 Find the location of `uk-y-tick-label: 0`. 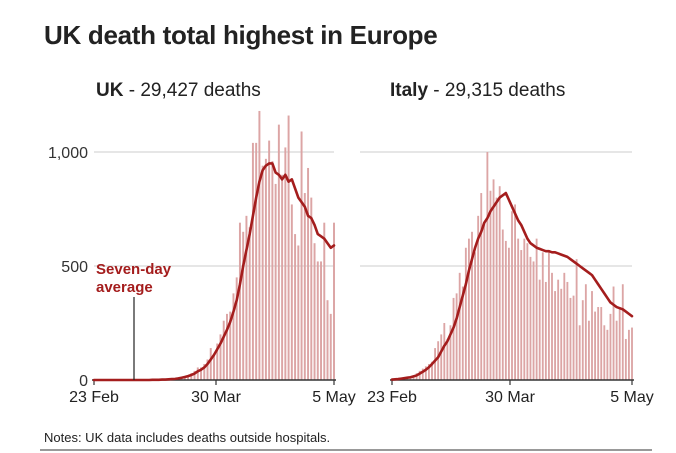

uk-y-tick-label: 0 is located at coordinates (83, 381).